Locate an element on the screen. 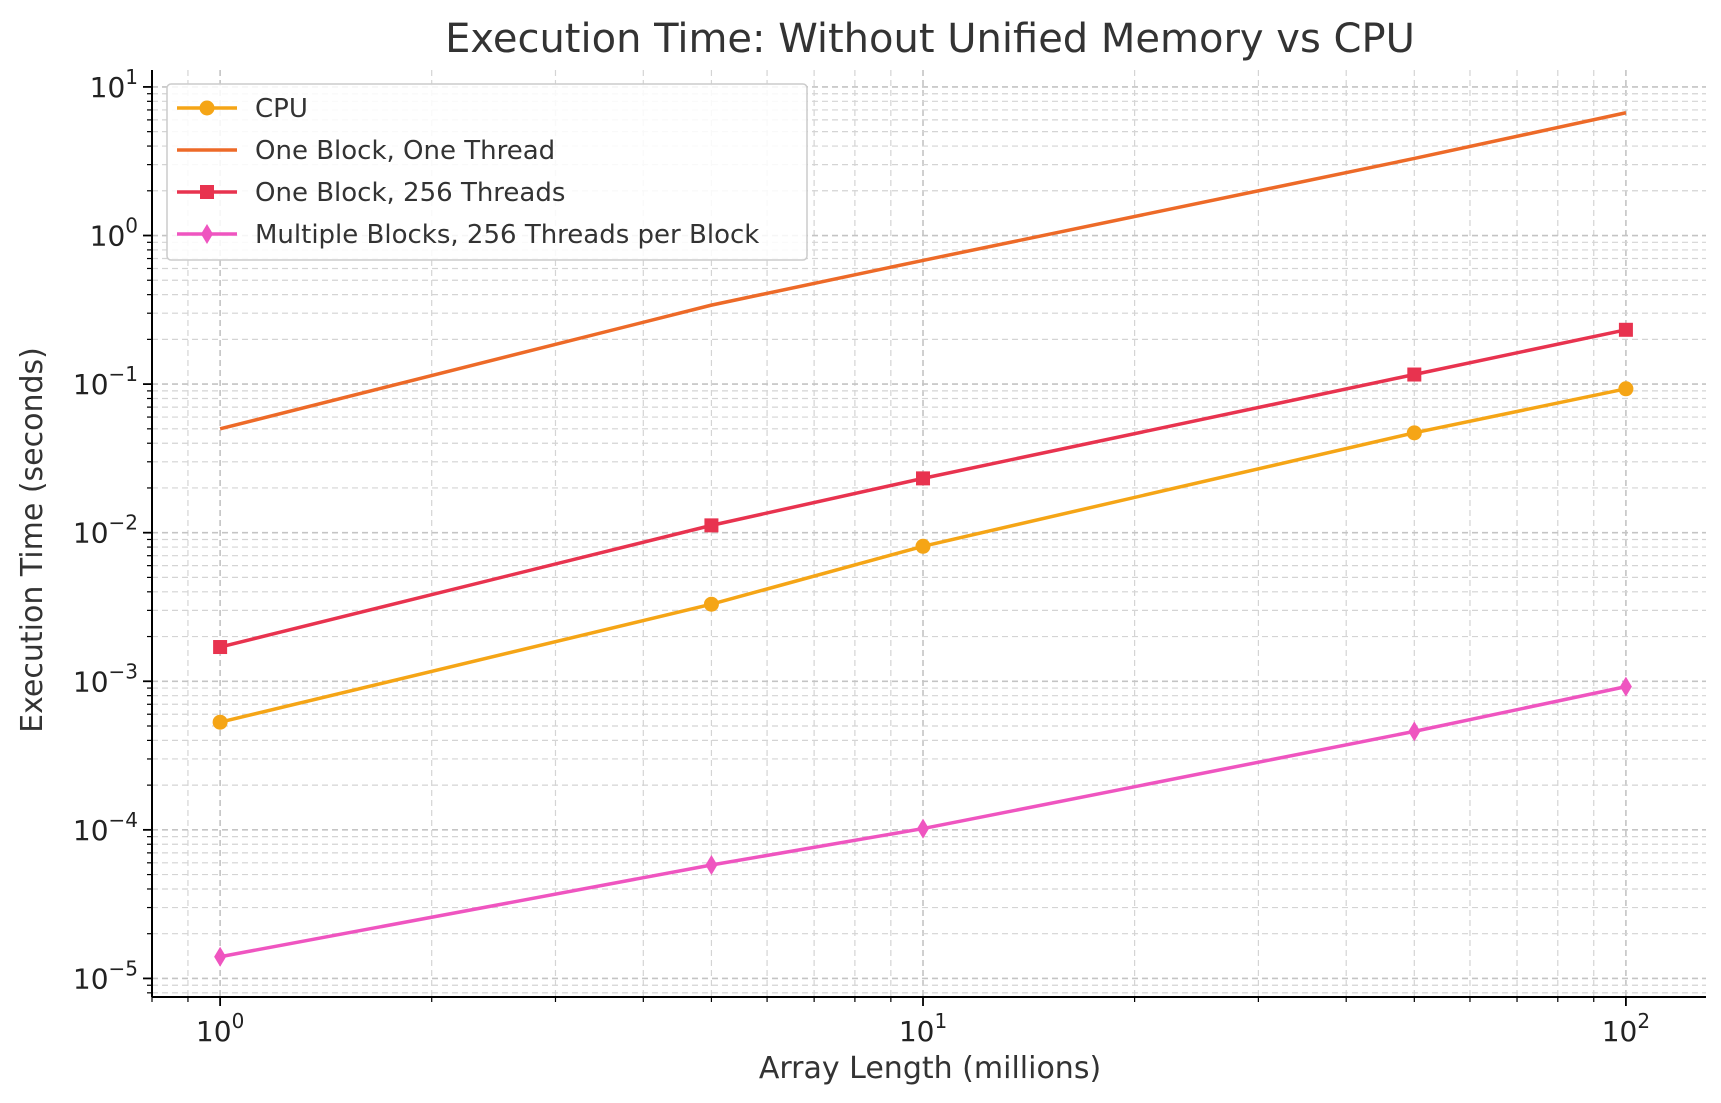 The height and width of the screenshot is (1103, 1721). x-axis-label: Array Length (millions) is located at coordinates (930, 1068).